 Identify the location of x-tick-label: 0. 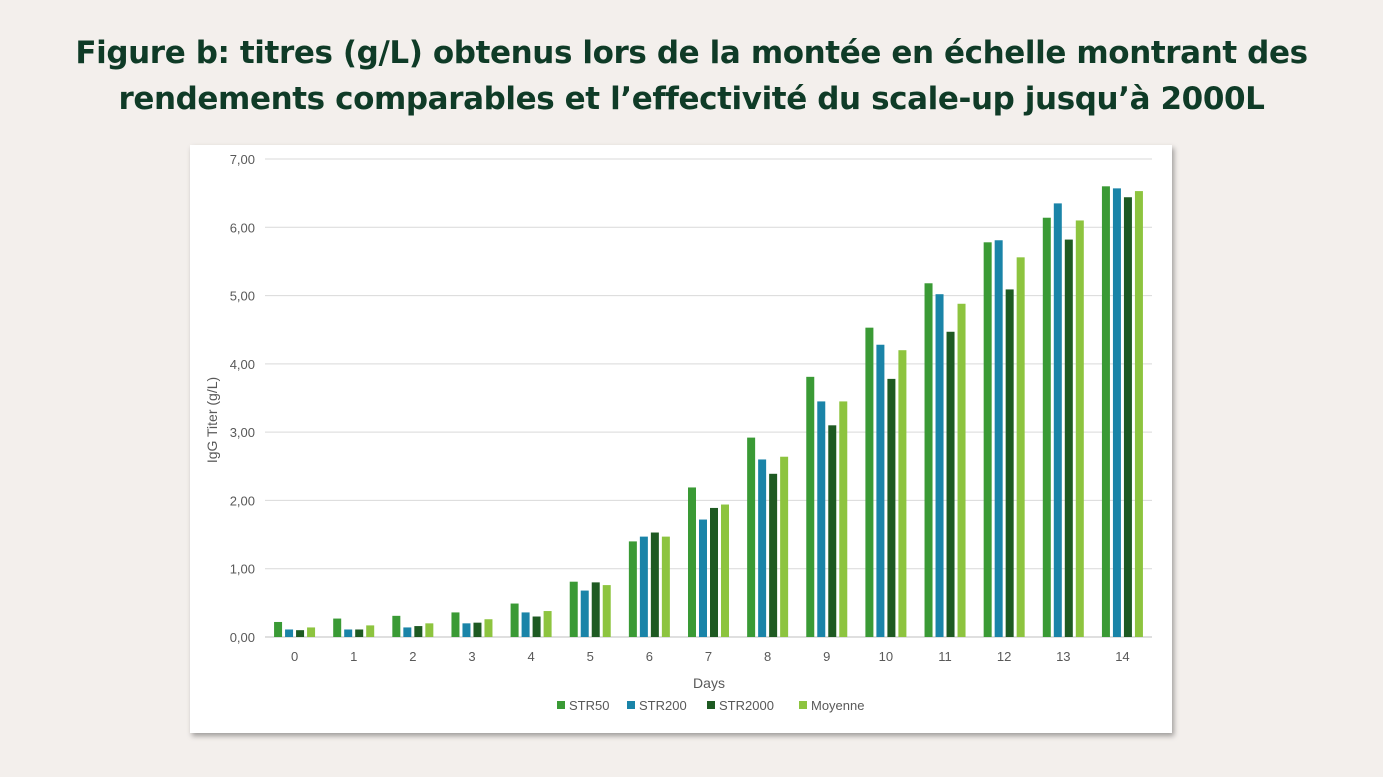
(294, 656).